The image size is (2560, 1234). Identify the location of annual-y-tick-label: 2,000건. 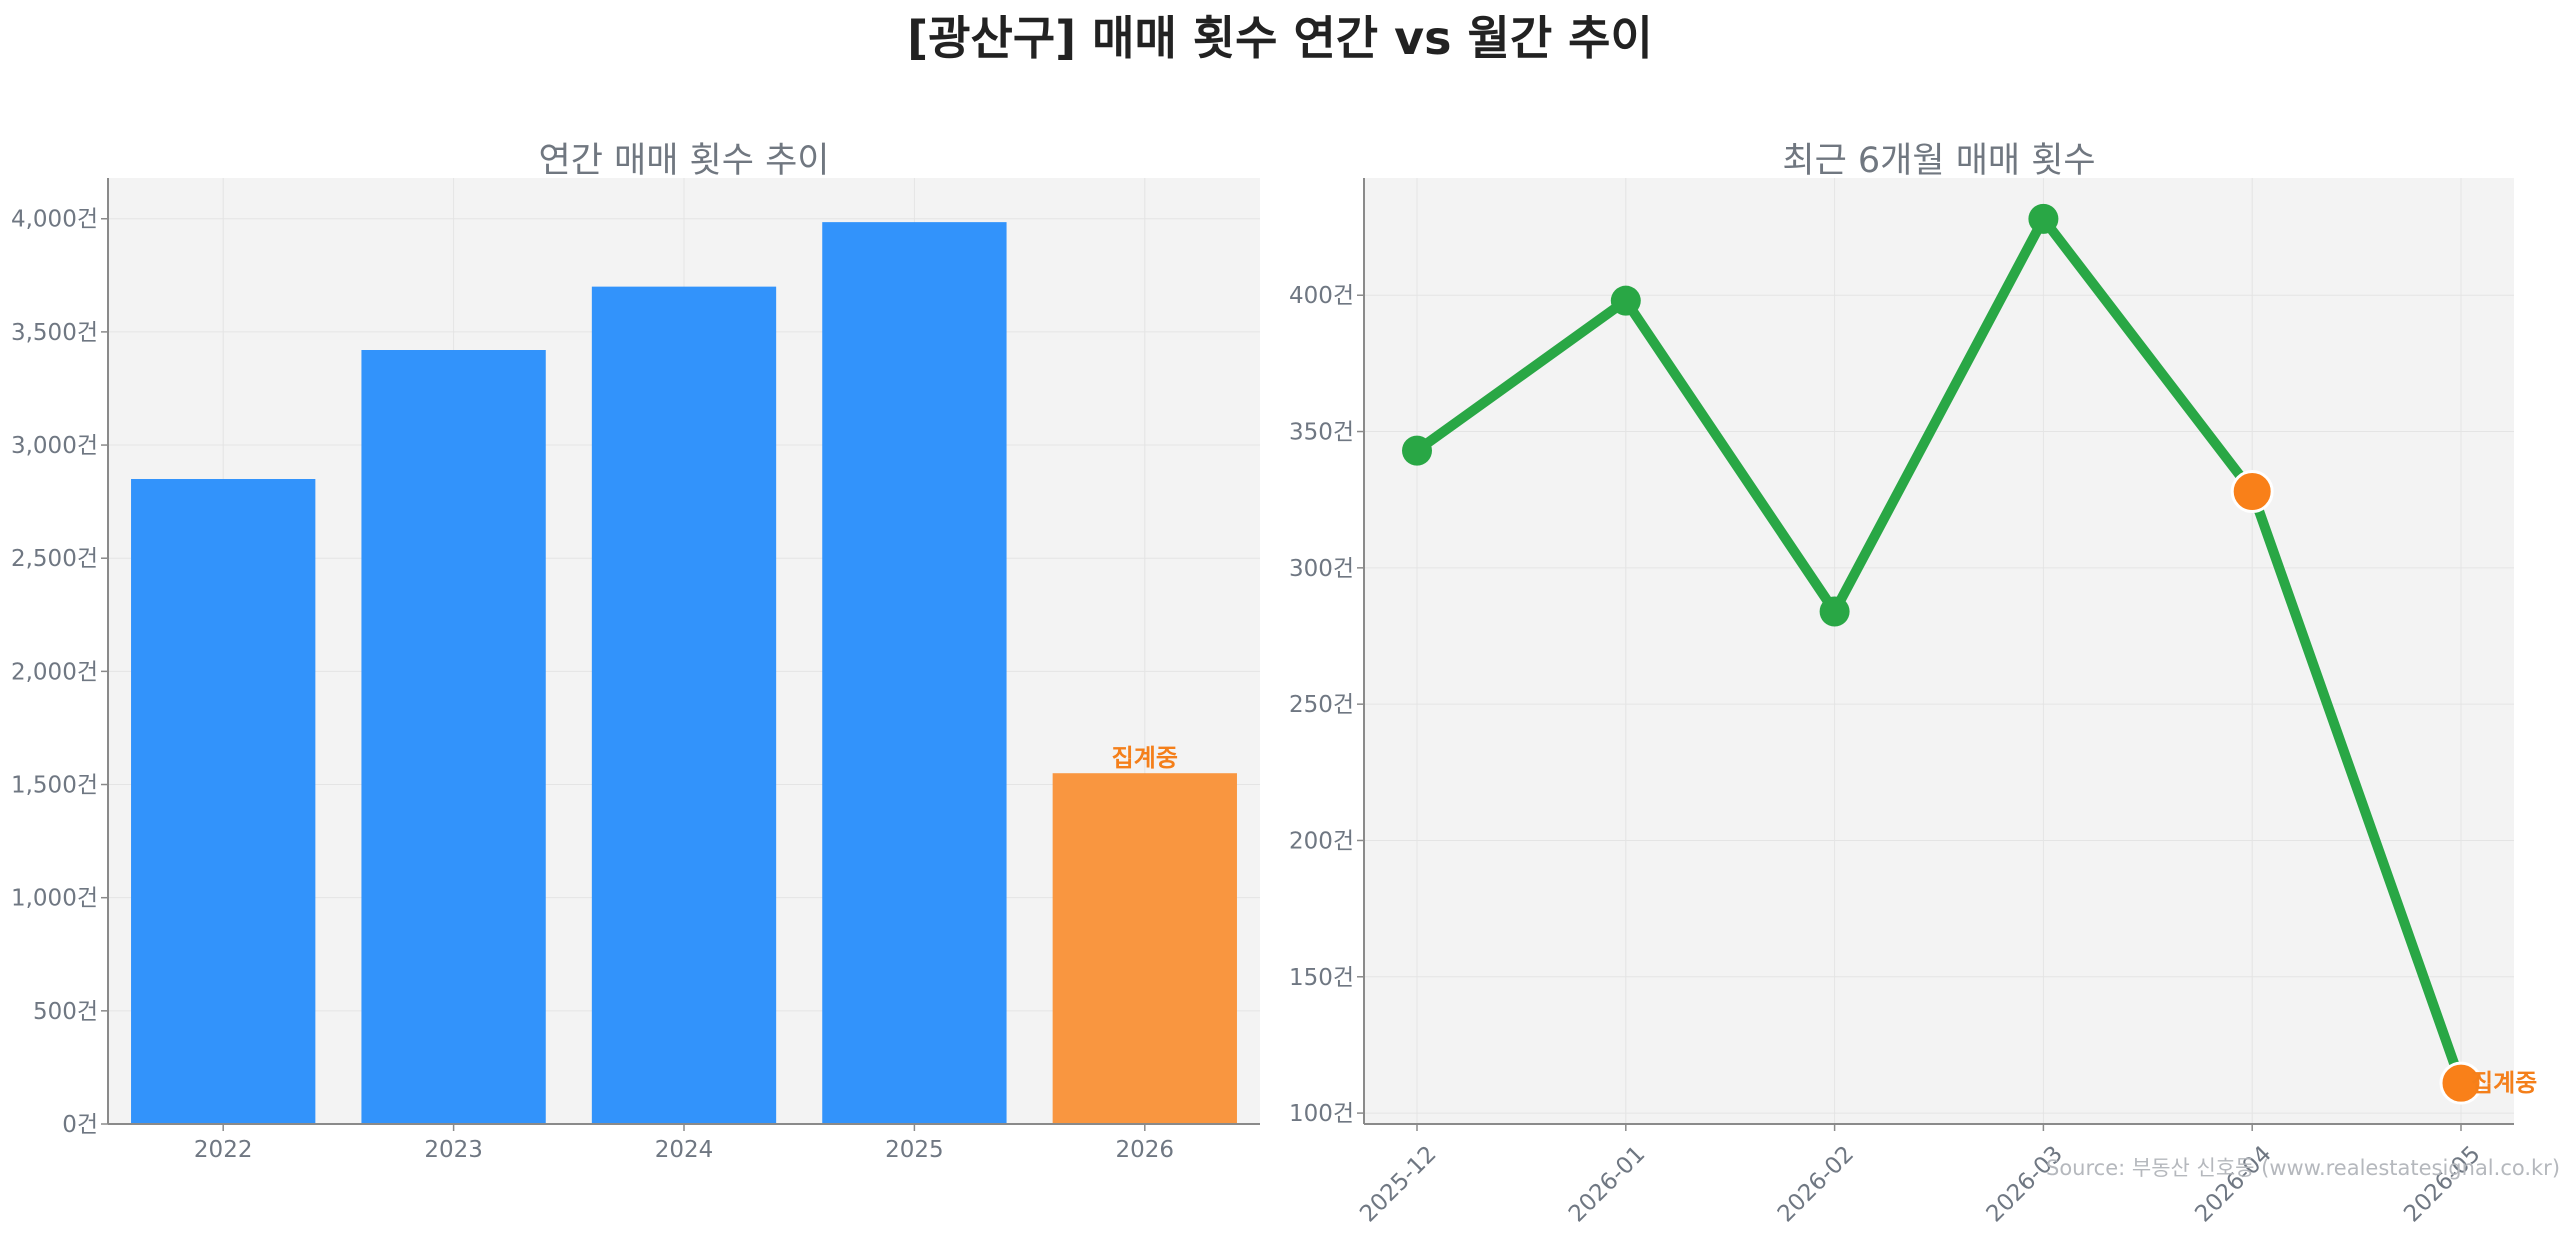
(54, 672).